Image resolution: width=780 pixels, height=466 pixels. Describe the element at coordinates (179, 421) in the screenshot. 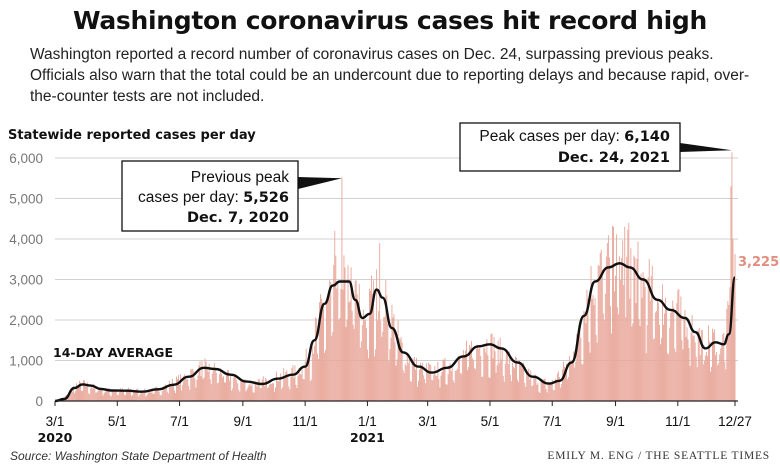

I see `x-tick-label: 7/1` at that location.